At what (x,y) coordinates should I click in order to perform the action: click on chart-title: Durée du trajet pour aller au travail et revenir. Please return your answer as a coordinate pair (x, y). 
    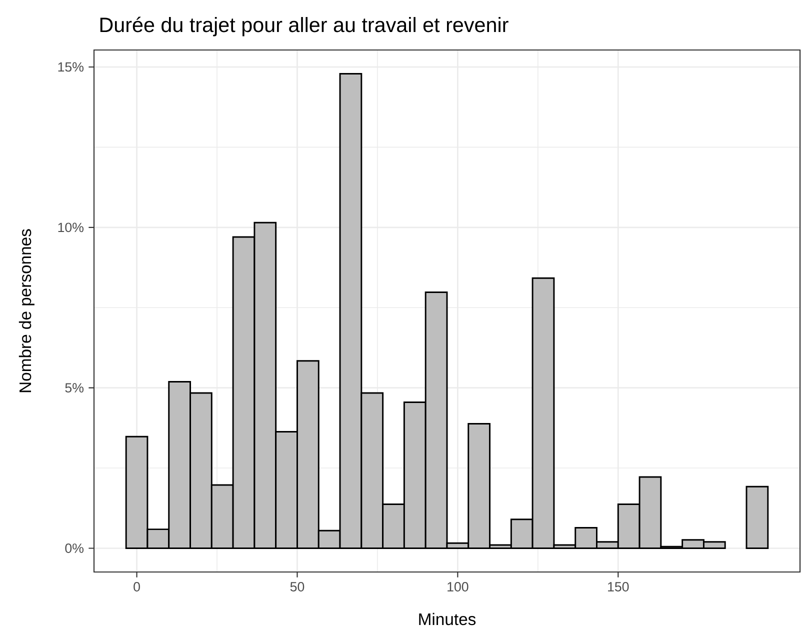
    Looking at the image, I should click on (304, 26).